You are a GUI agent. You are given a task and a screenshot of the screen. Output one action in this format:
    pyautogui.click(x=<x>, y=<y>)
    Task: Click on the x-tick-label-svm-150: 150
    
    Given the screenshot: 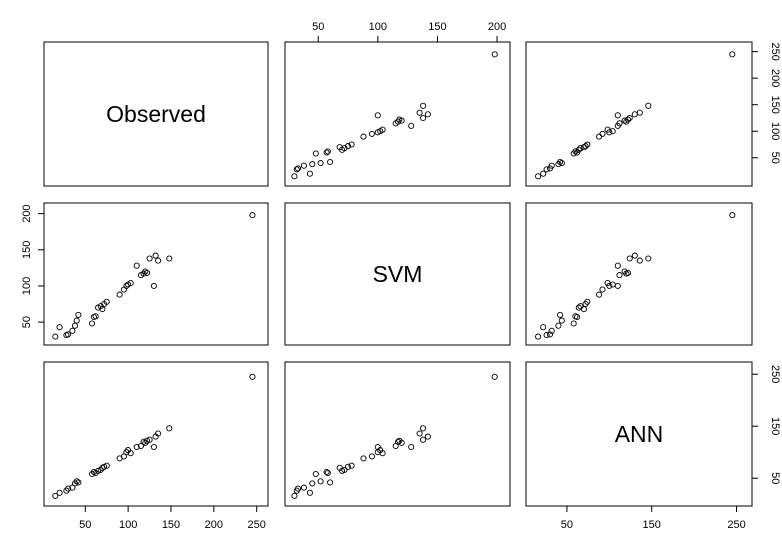 What is the action you would take?
    pyautogui.click(x=437, y=27)
    